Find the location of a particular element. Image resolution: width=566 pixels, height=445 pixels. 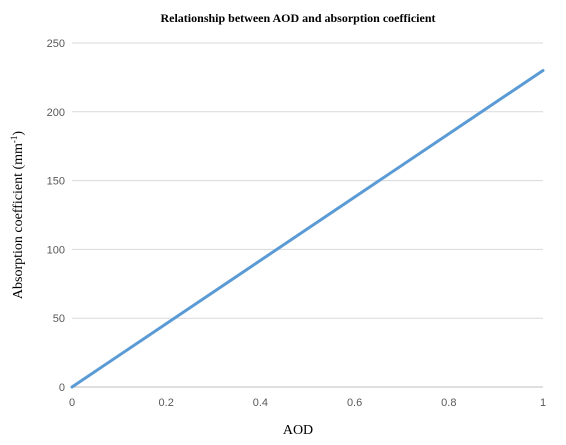

y-tick-label: 50 is located at coordinates (59, 319).